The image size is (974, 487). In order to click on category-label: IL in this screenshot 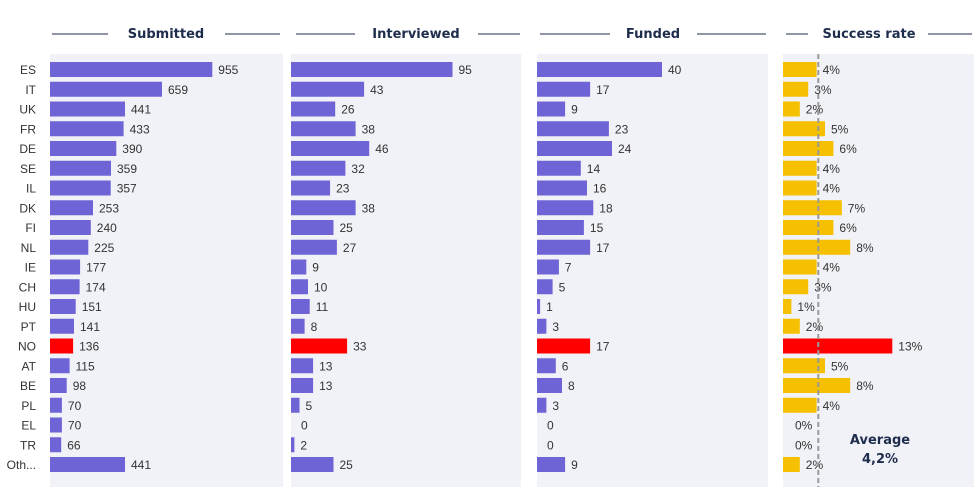, I will do `click(31, 189)`.